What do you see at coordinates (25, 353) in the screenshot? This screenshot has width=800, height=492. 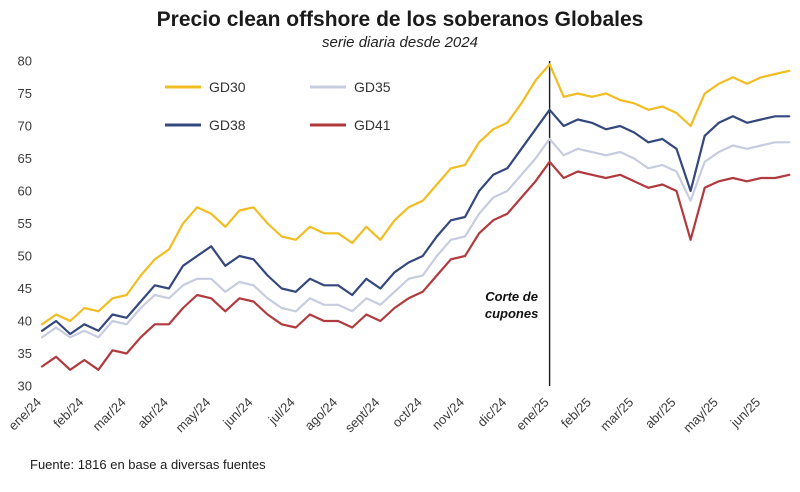 I see `y-tick-label: 35` at bounding box center [25, 353].